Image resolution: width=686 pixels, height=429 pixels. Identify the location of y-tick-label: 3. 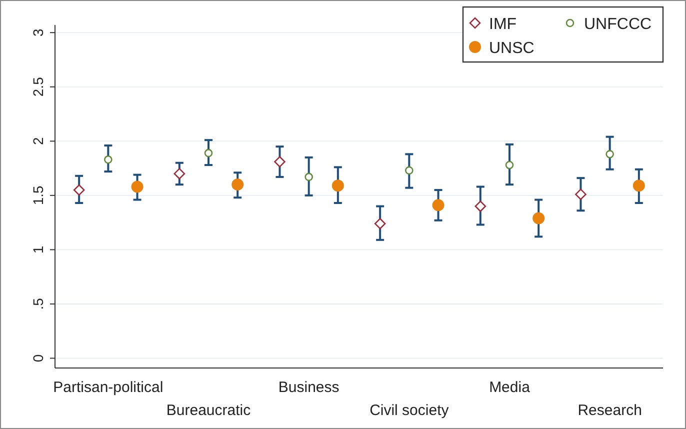
(38, 32).